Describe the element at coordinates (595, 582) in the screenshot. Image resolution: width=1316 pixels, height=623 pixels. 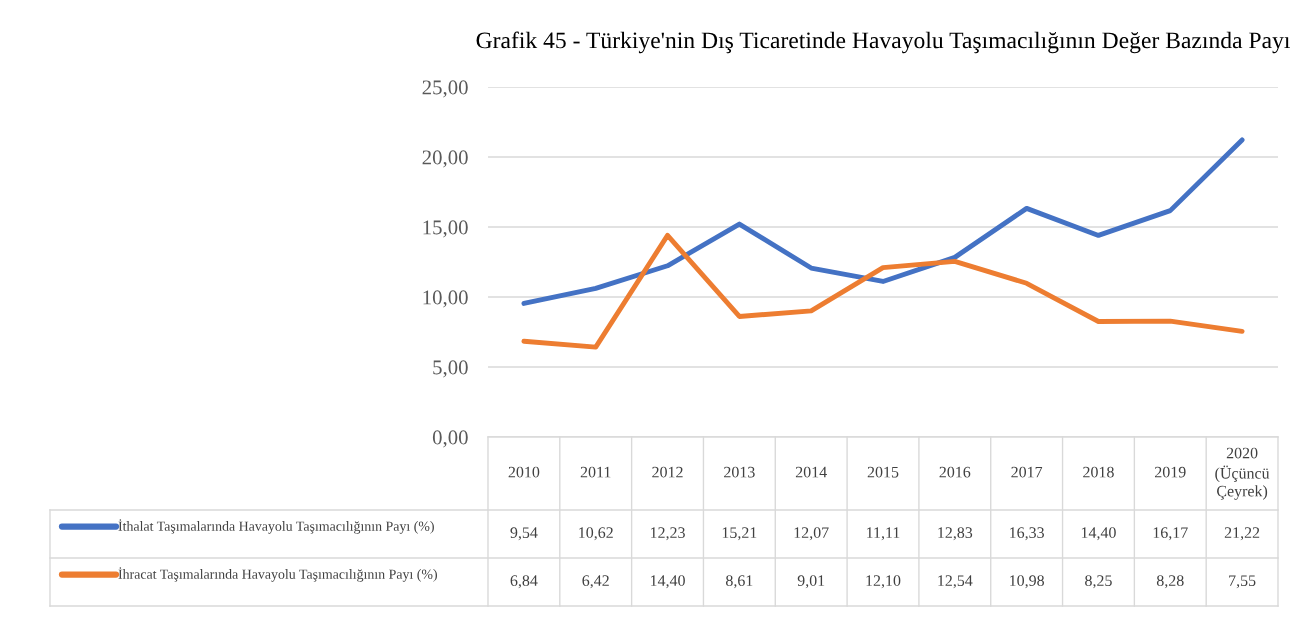
I see `data-label: 6,42` at that location.